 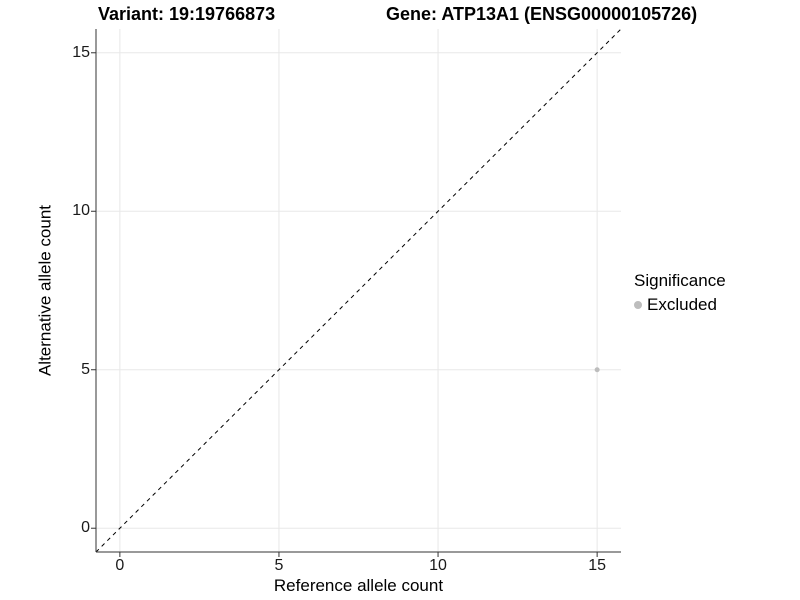 I want to click on excluded-point-icon, so click(x=638, y=304).